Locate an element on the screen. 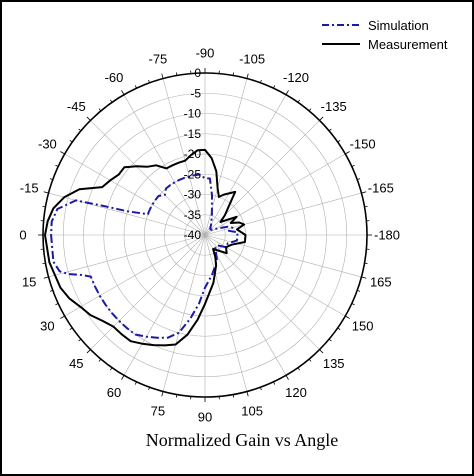  angle-tick-label: 135 is located at coordinates (334, 363).